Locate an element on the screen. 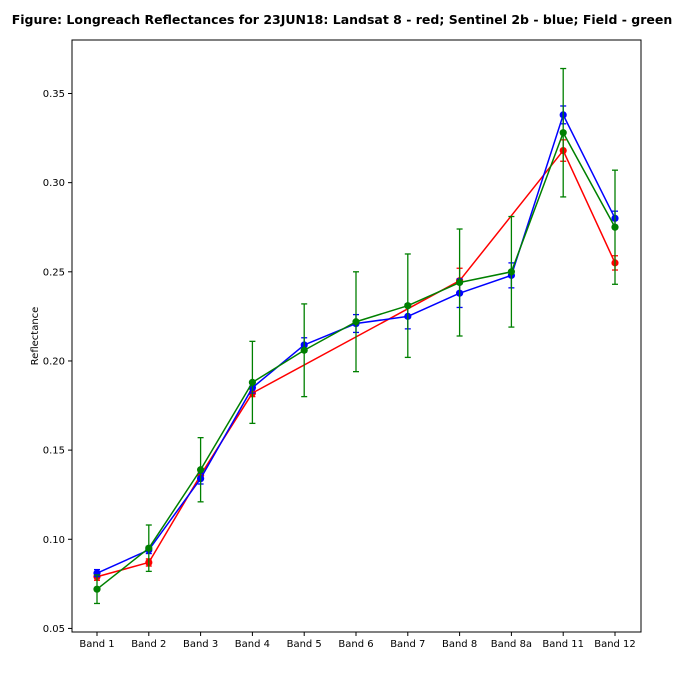 The width and height of the screenshot is (684, 684). x-tick-label: Band 6 is located at coordinates (355, 644).